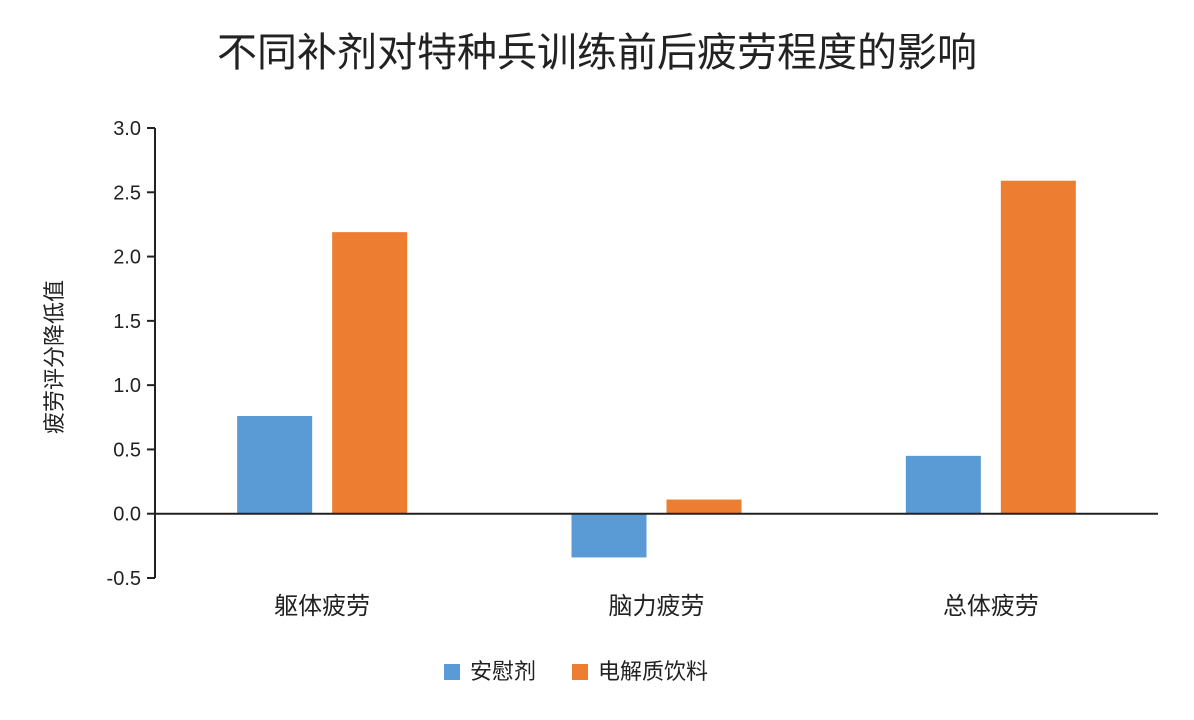  What do you see at coordinates (657, 606) in the screenshot?
I see `x-tick-label: 脑力疲劳` at bounding box center [657, 606].